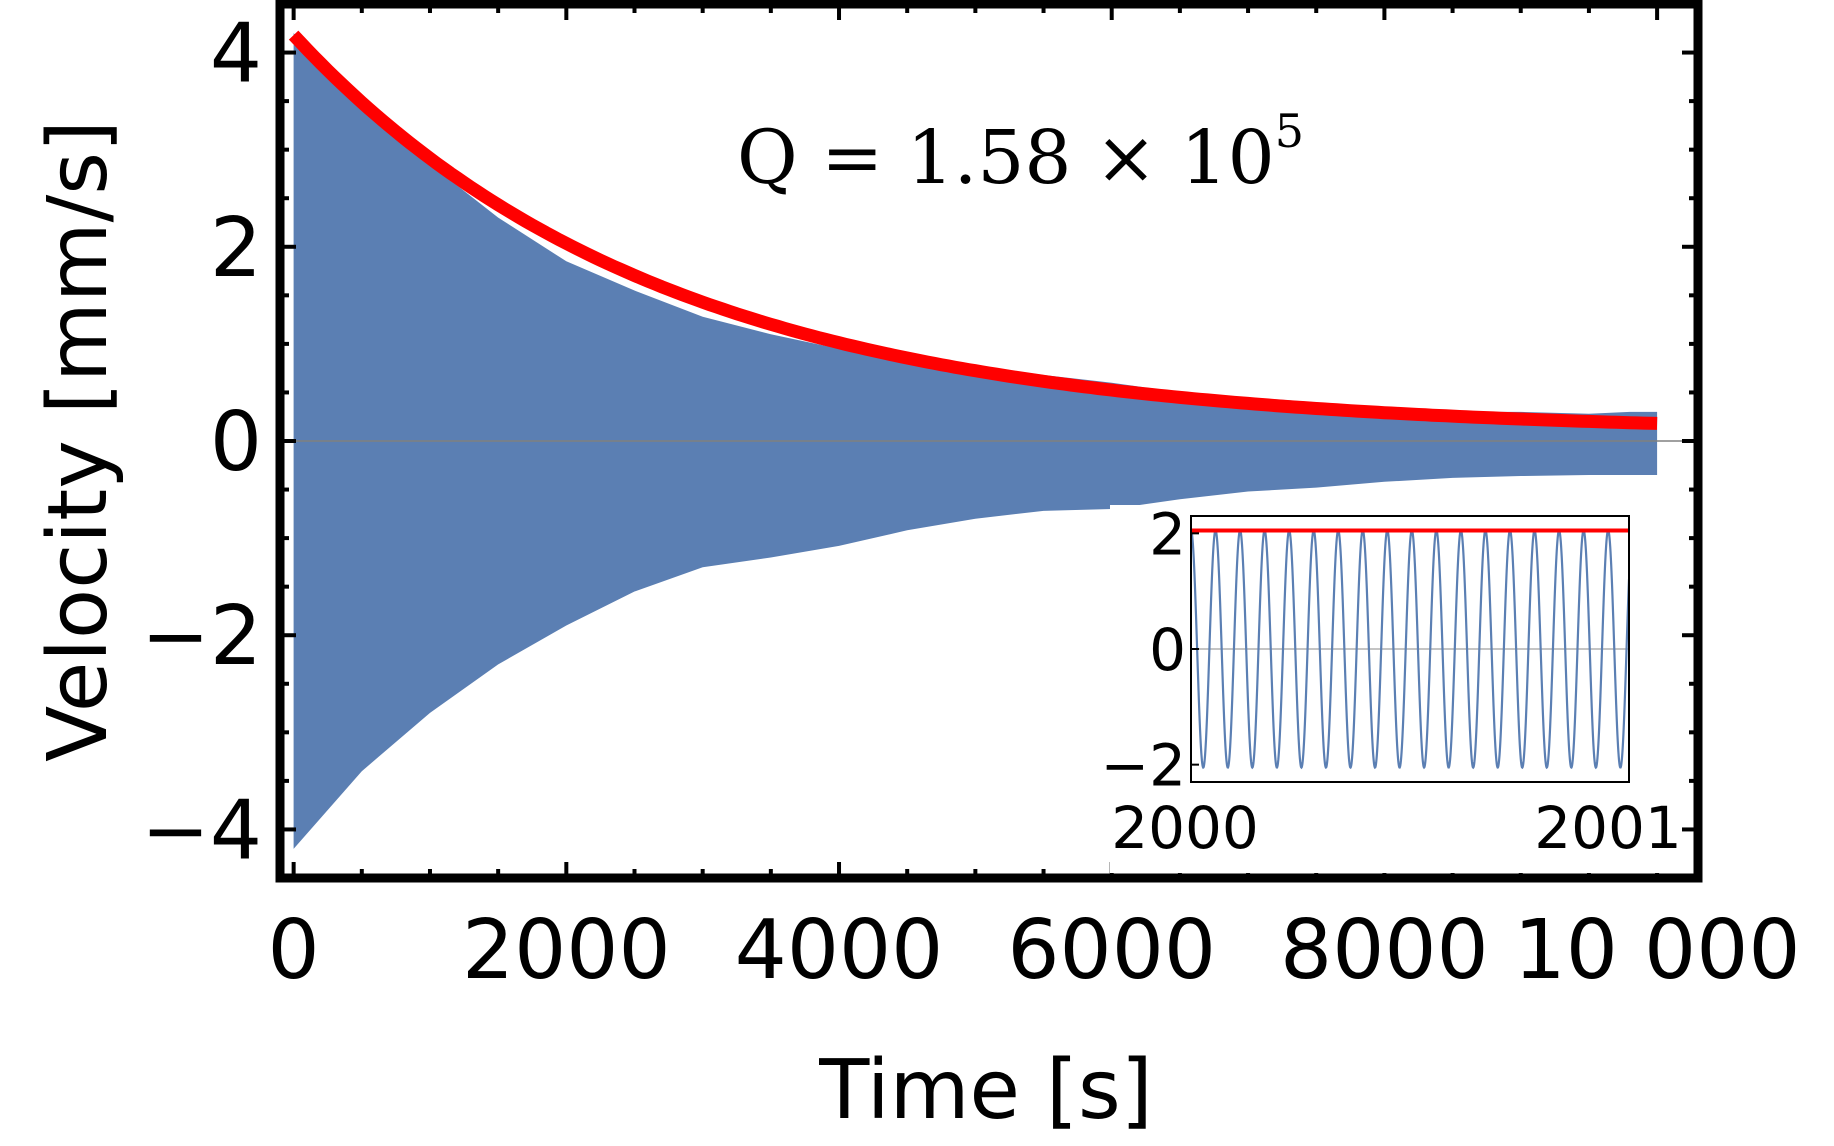 The height and width of the screenshot is (1146, 1834). I want to click on inset-x-tick-labels: 2000 2001, so click(1396, 828).